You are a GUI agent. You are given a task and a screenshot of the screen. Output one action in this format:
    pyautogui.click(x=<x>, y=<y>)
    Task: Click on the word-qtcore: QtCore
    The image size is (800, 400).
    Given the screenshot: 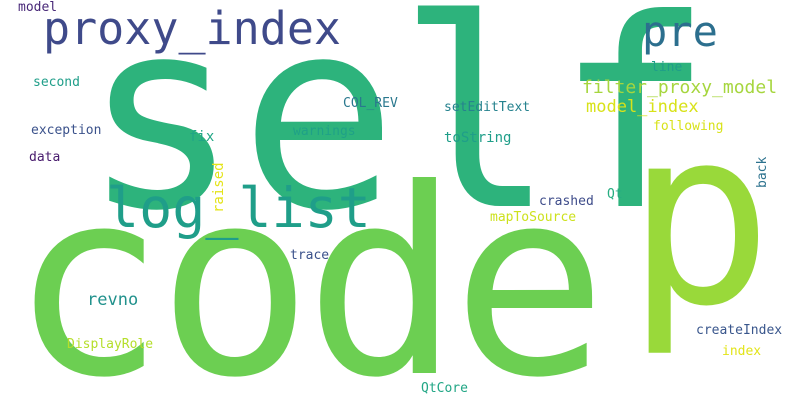 What is the action you would take?
    pyautogui.click(x=444, y=388)
    